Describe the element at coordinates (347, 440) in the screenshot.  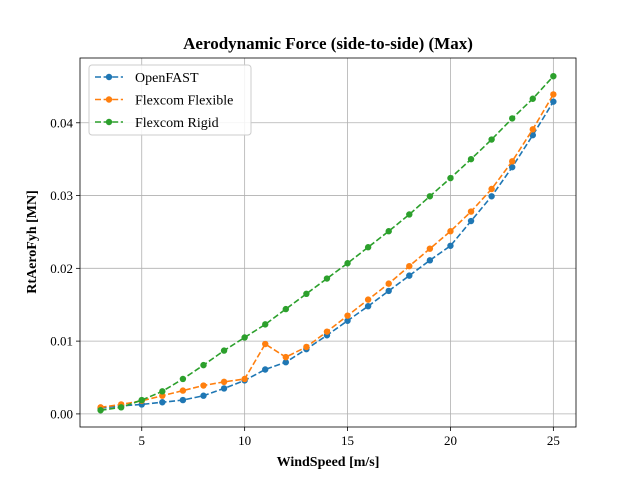
I see `x-tick-label: 15` at that location.